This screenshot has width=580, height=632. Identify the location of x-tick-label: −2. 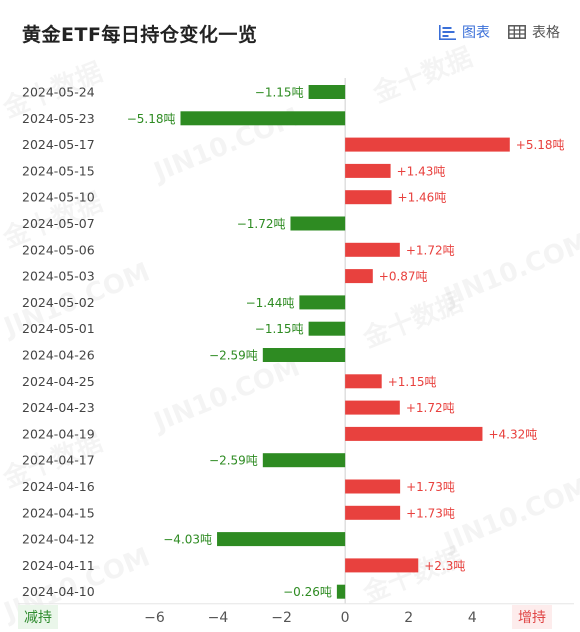
(281, 618).